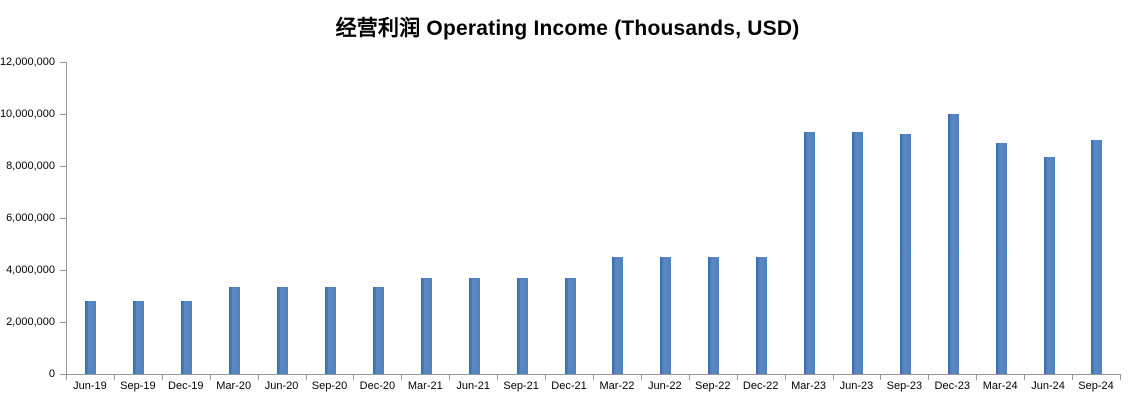 The image size is (1135, 411). Describe the element at coordinates (138, 386) in the screenshot. I see `x-tick-label: Sep-19` at that location.